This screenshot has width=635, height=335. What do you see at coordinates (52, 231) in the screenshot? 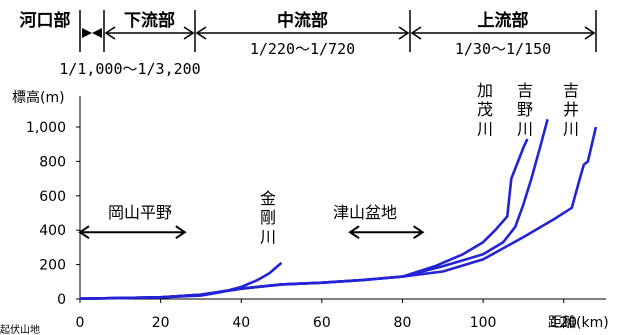
I see `y-tick-label: 400` at bounding box center [52, 231].